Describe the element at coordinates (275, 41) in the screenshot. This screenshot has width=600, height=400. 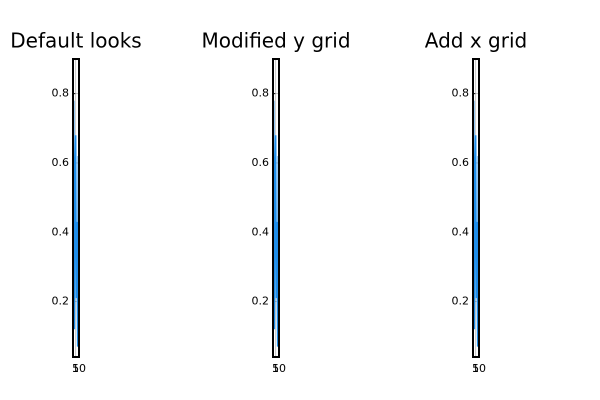
I see `chart-title: Modified y grid` at that location.